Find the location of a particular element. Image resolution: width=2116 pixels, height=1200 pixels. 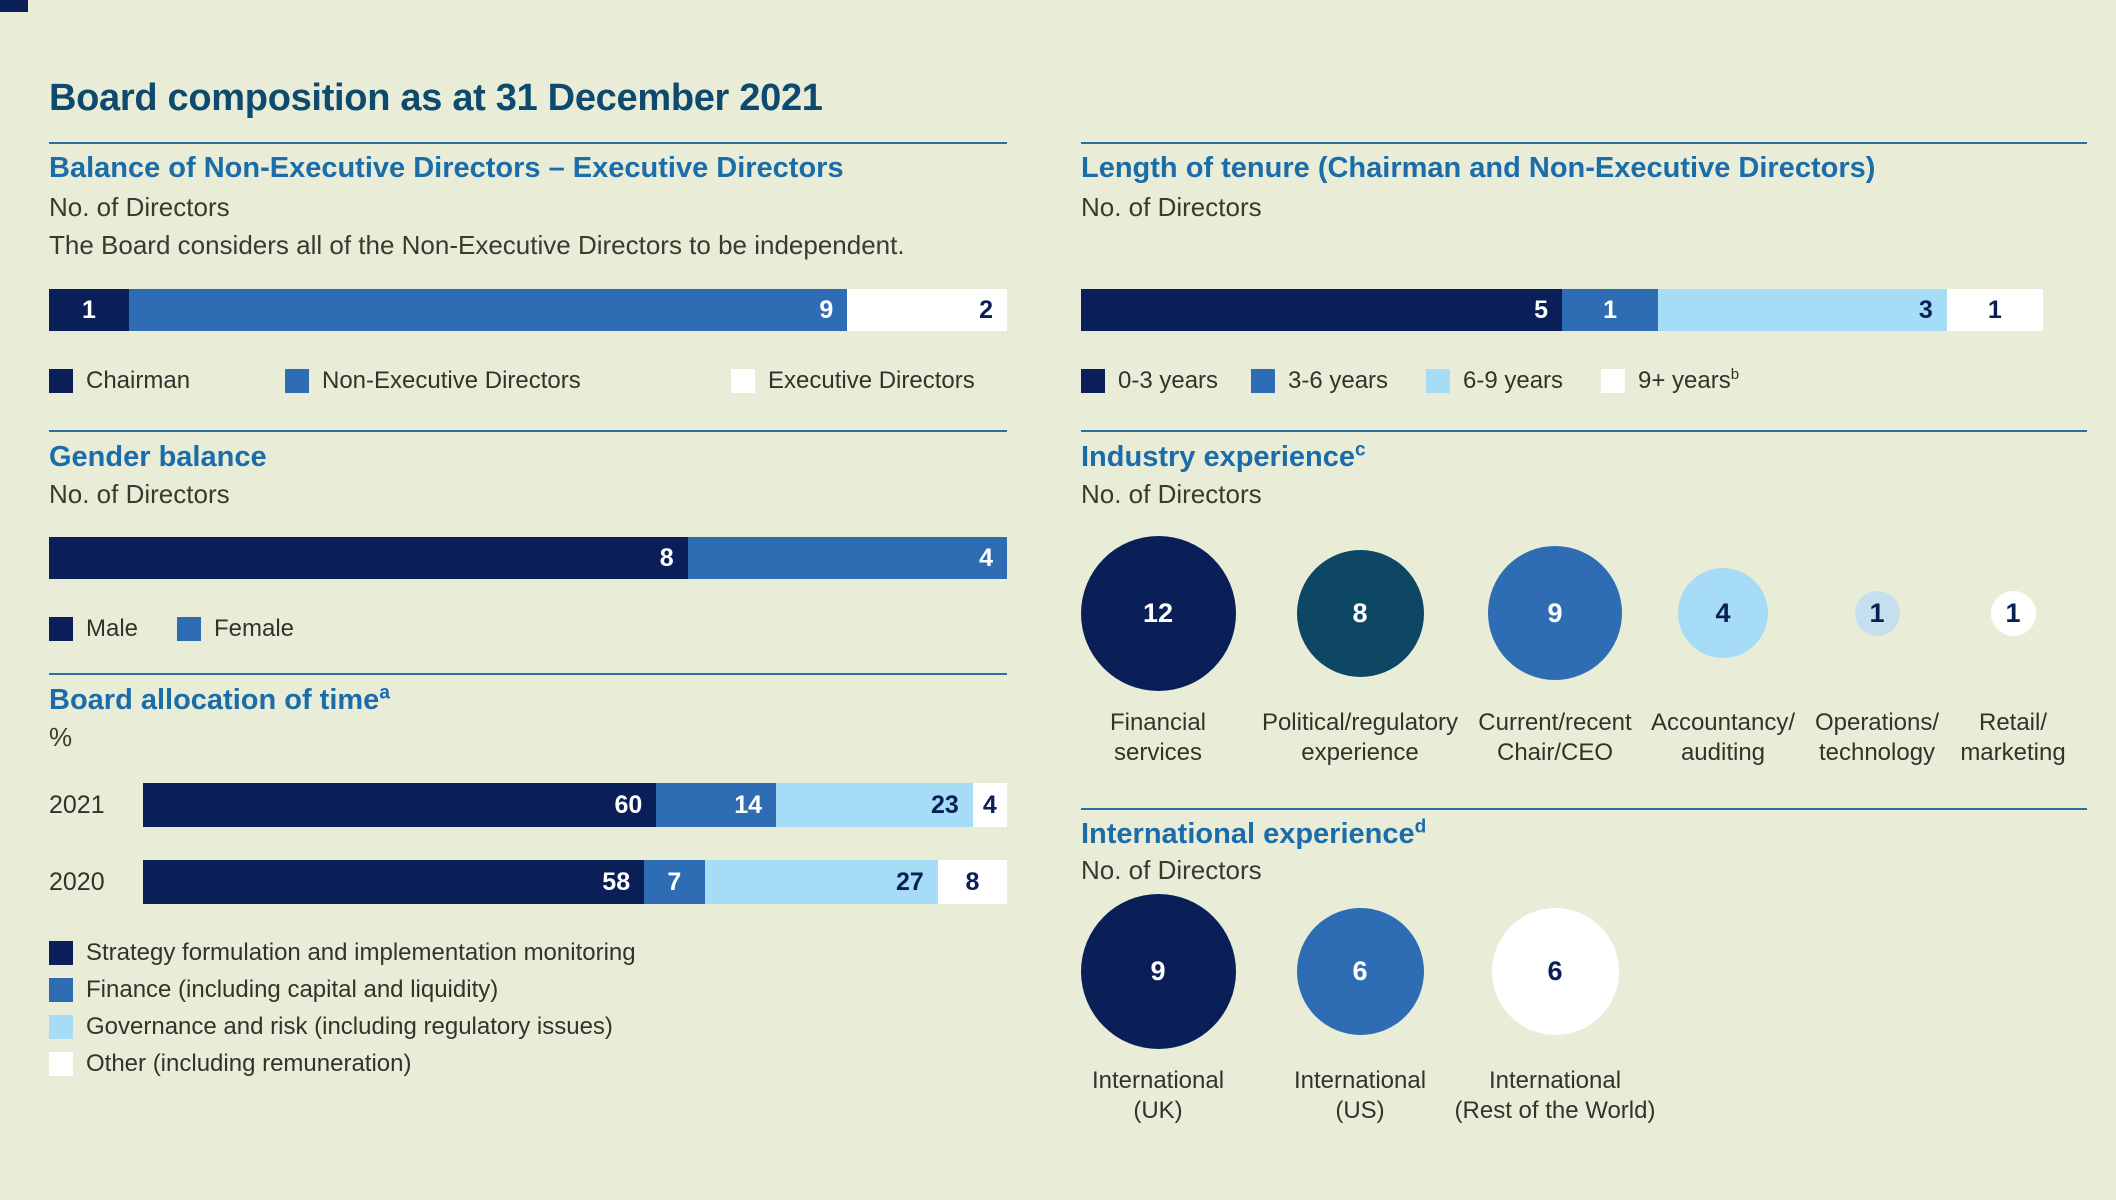

tenure-unit-label: No. of Directors is located at coordinates (1171, 207).